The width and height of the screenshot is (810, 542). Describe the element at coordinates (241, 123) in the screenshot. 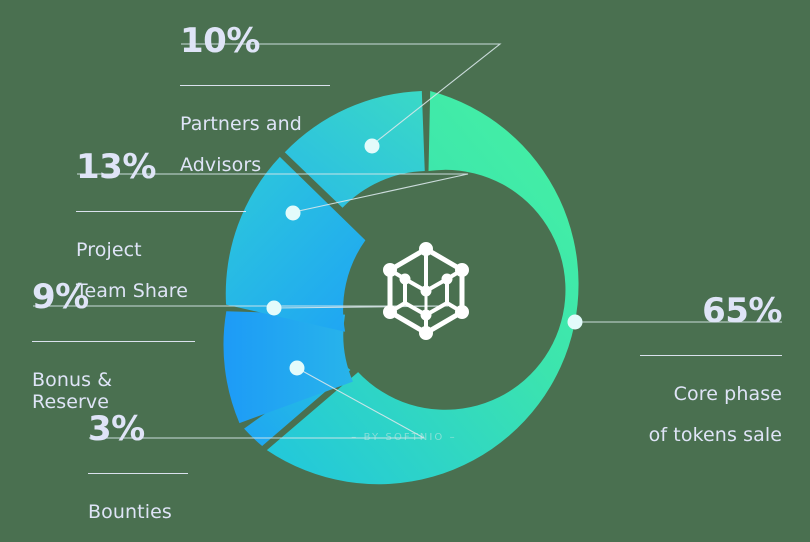

I see `caption-partners-line1: Partners and` at that location.